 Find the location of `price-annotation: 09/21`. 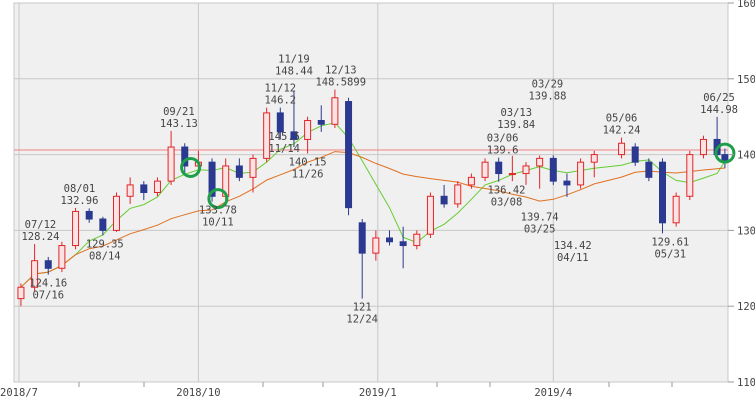

price-annotation: 09/21 is located at coordinates (179, 112).